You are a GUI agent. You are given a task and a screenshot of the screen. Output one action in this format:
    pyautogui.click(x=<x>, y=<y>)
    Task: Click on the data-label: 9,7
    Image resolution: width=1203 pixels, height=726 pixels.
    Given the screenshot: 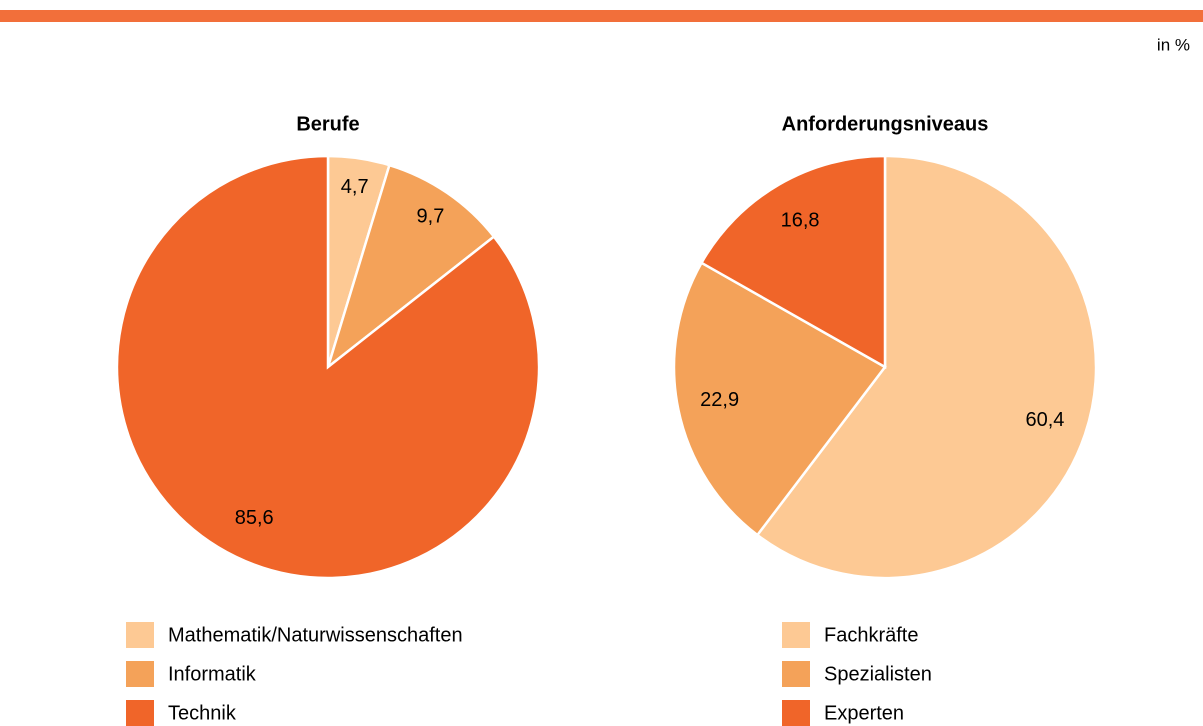 What is the action you would take?
    pyautogui.click(x=431, y=217)
    